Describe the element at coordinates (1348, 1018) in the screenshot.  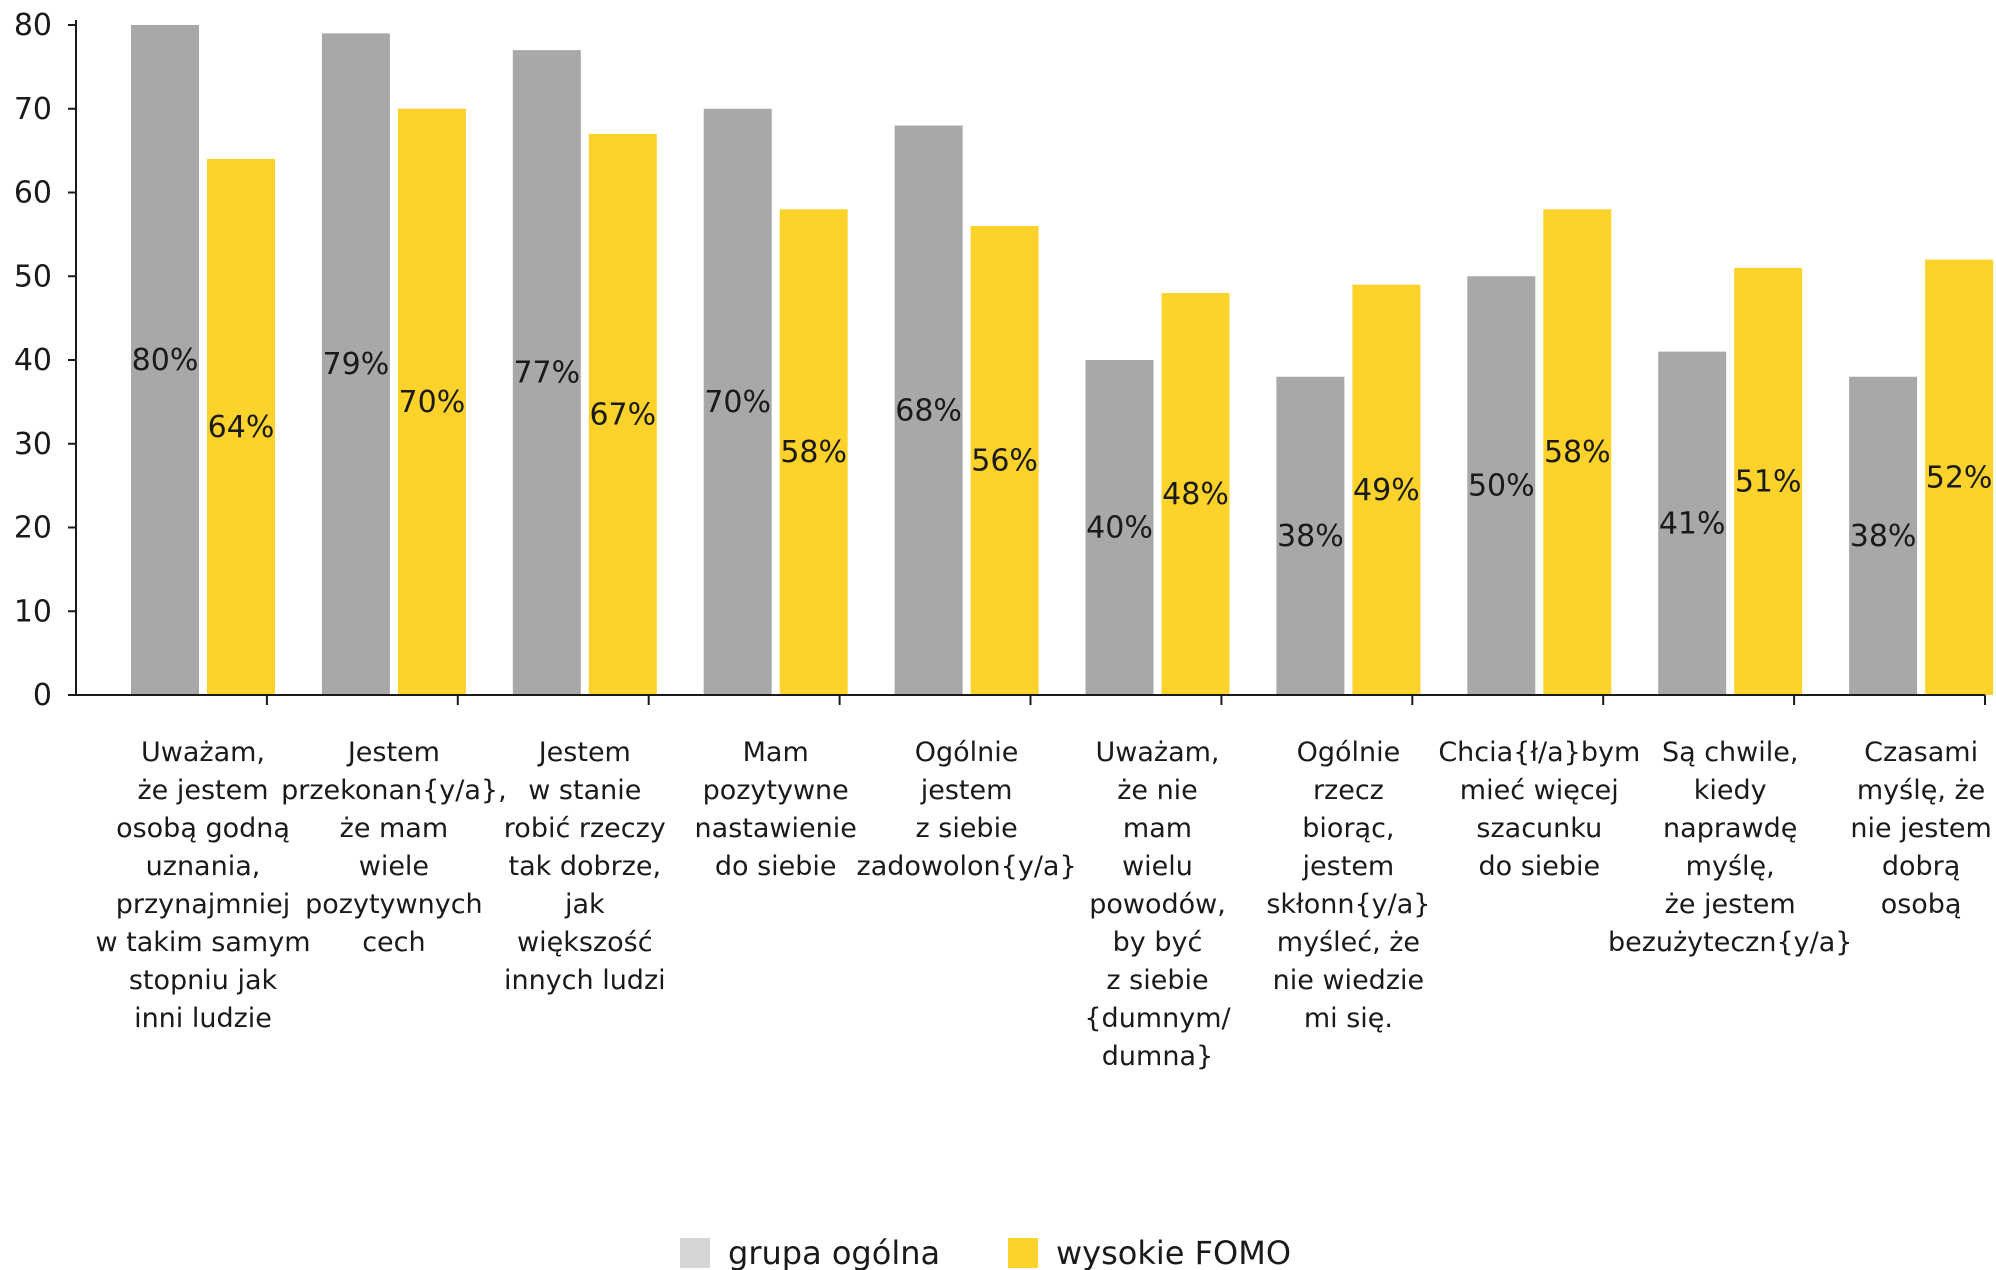
I see `category-label-line: mi się.` at that location.